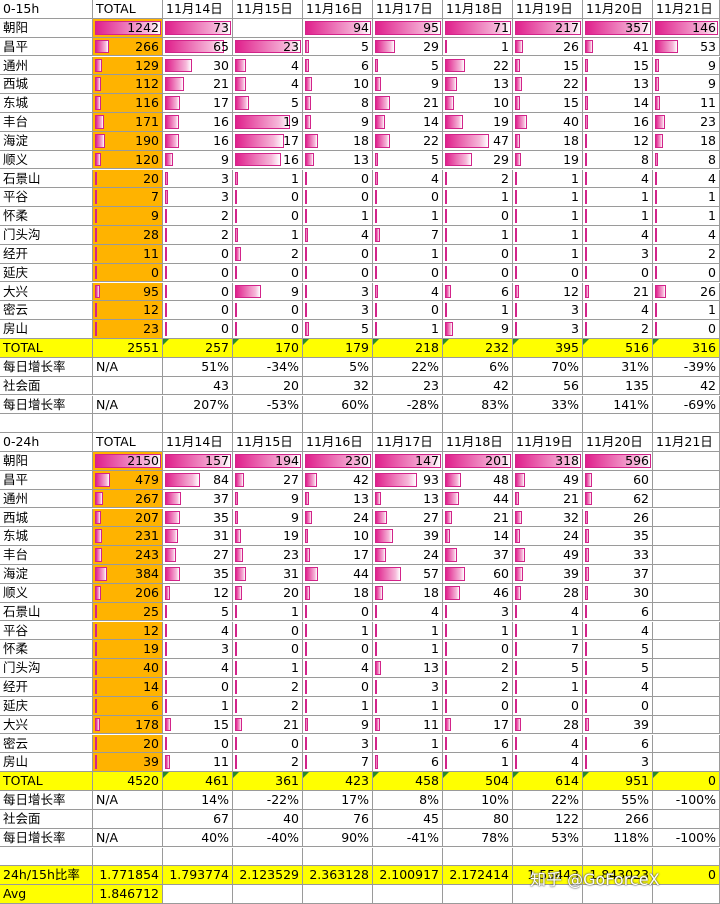  What do you see at coordinates (16, 649) in the screenshot?
I see `cell-text: 怀柔` at bounding box center [16, 649].